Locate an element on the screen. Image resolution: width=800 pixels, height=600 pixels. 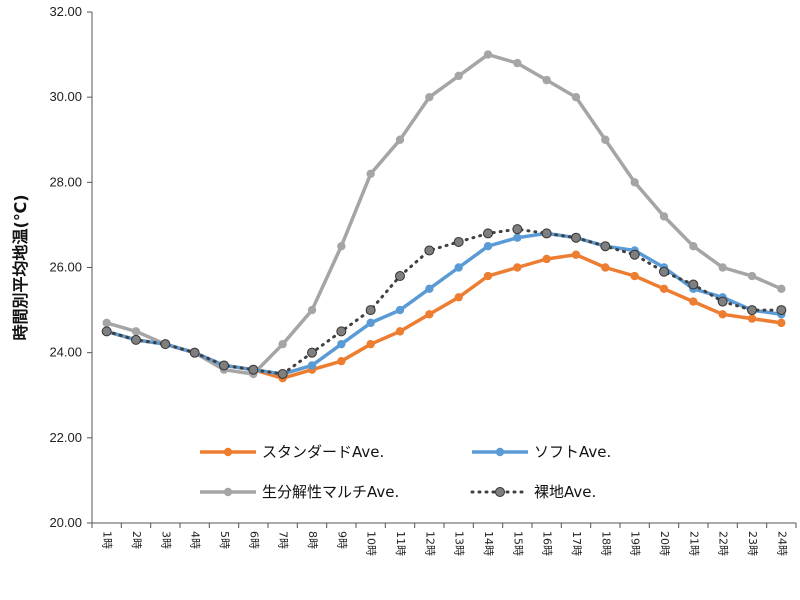
x-tick-label: 10時 is located at coordinates (371, 543).